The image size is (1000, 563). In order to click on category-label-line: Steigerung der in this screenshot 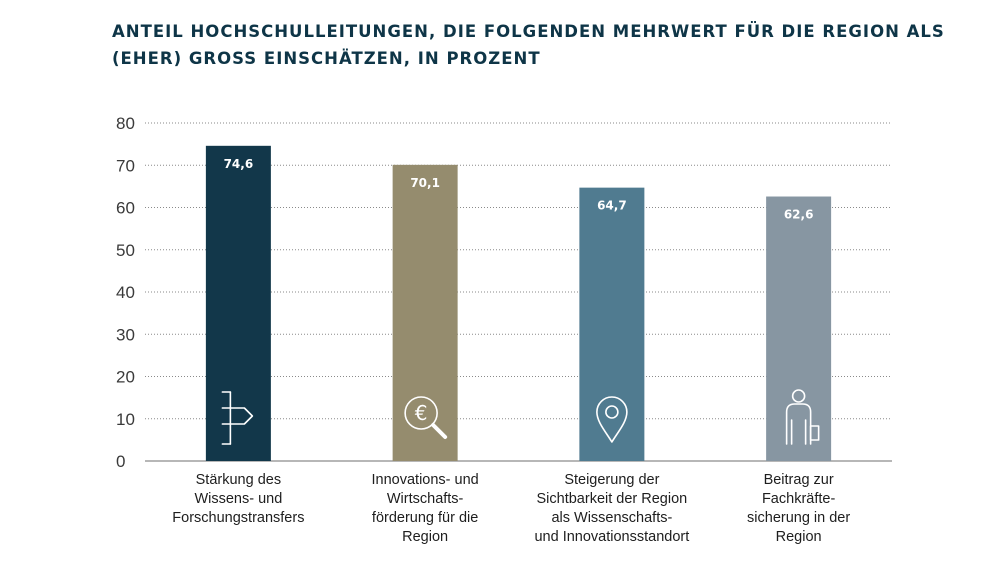, I will do `click(611, 480)`.